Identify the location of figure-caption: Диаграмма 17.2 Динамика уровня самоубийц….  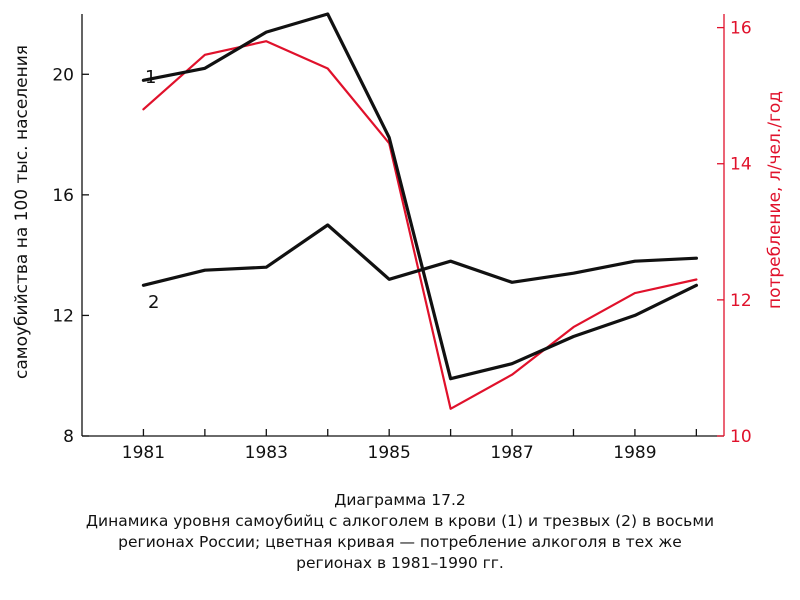
(400, 532).